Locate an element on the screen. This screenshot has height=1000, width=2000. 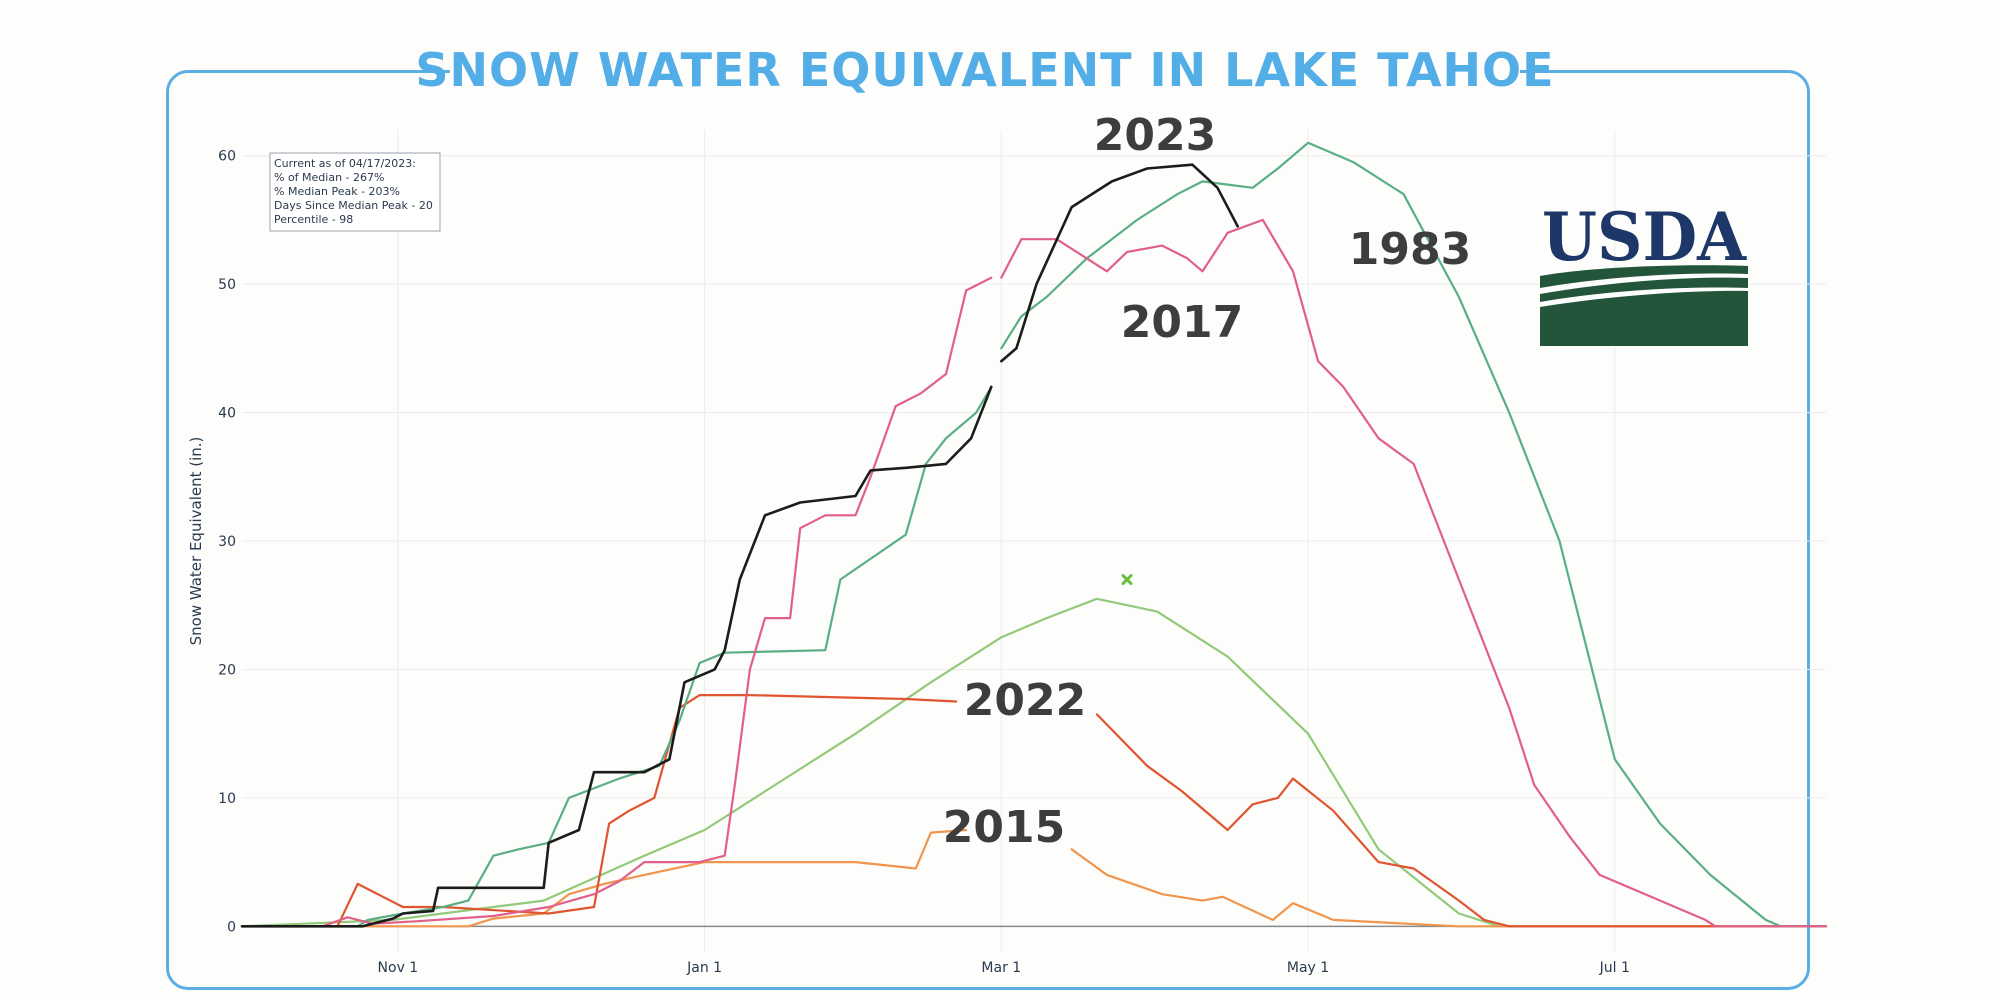
x-tick-label: Jul 1 is located at coordinates (1614, 968).